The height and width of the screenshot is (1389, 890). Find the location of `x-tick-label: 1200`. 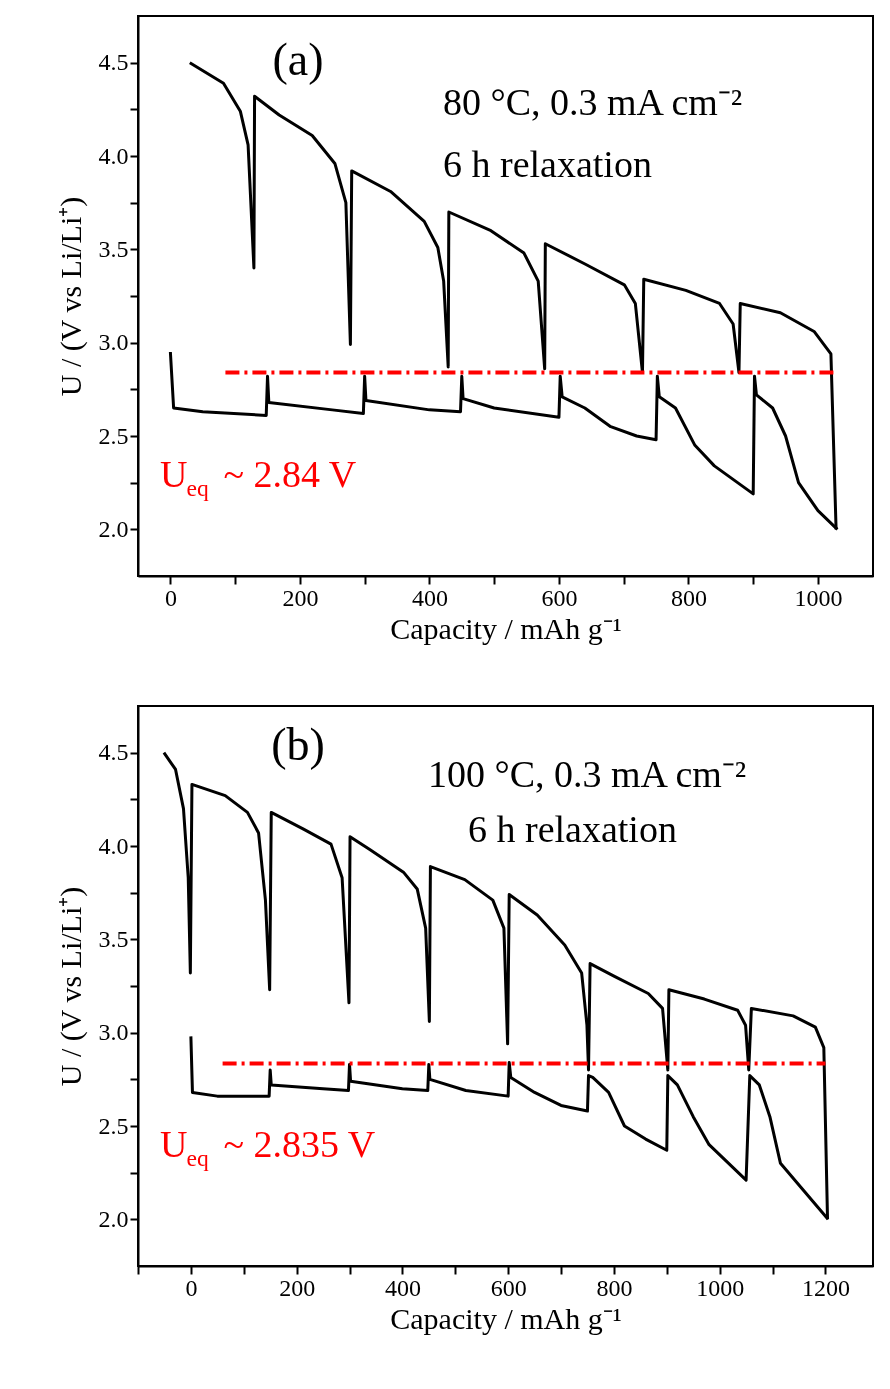

x-tick-label: 1200 is located at coordinates (825, 1287).